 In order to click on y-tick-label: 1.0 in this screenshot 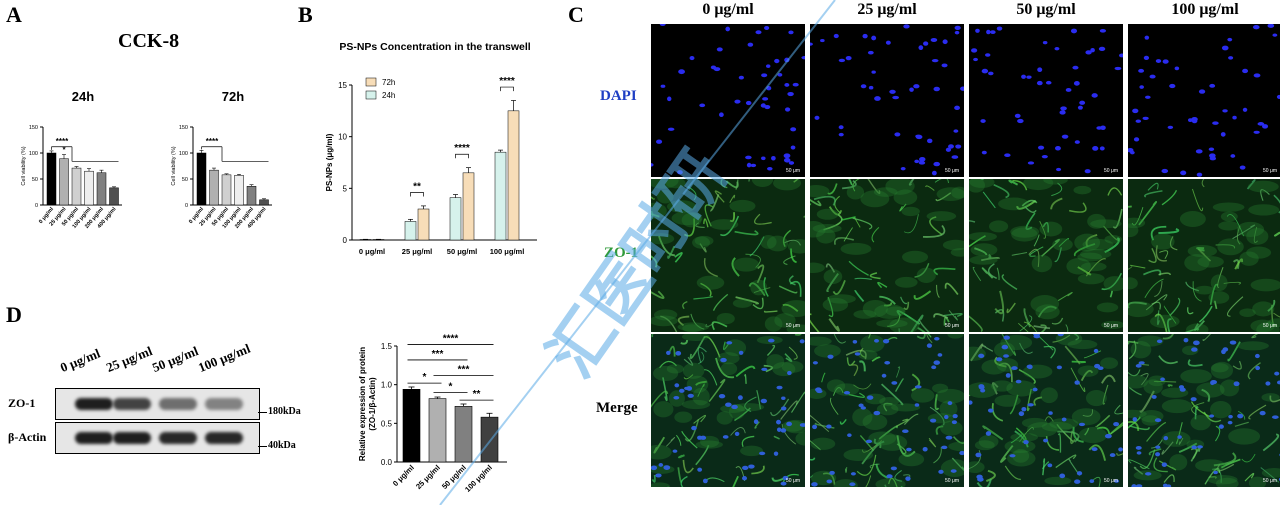, I will do `click(387, 385)`.